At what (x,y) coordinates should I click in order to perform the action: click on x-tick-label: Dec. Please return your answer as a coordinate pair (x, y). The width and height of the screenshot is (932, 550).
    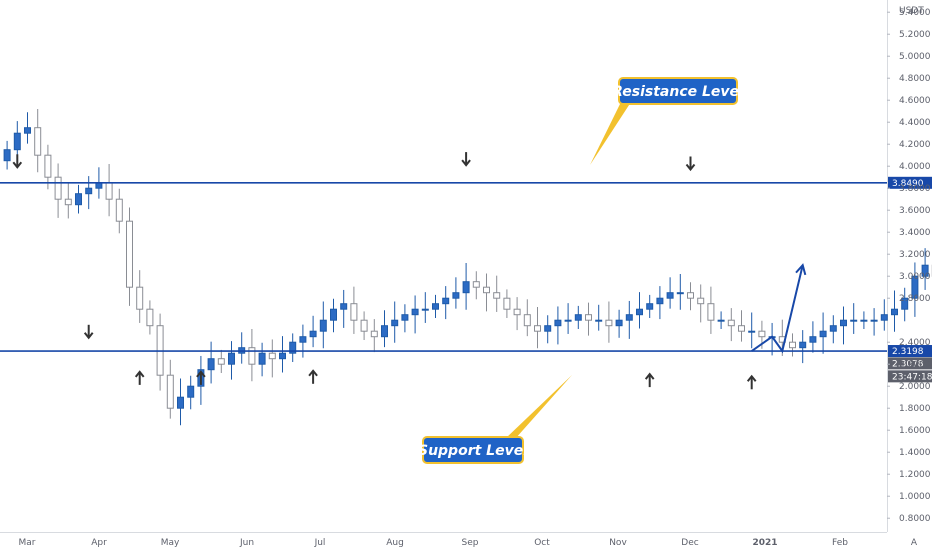
    Looking at the image, I should click on (689, 543).